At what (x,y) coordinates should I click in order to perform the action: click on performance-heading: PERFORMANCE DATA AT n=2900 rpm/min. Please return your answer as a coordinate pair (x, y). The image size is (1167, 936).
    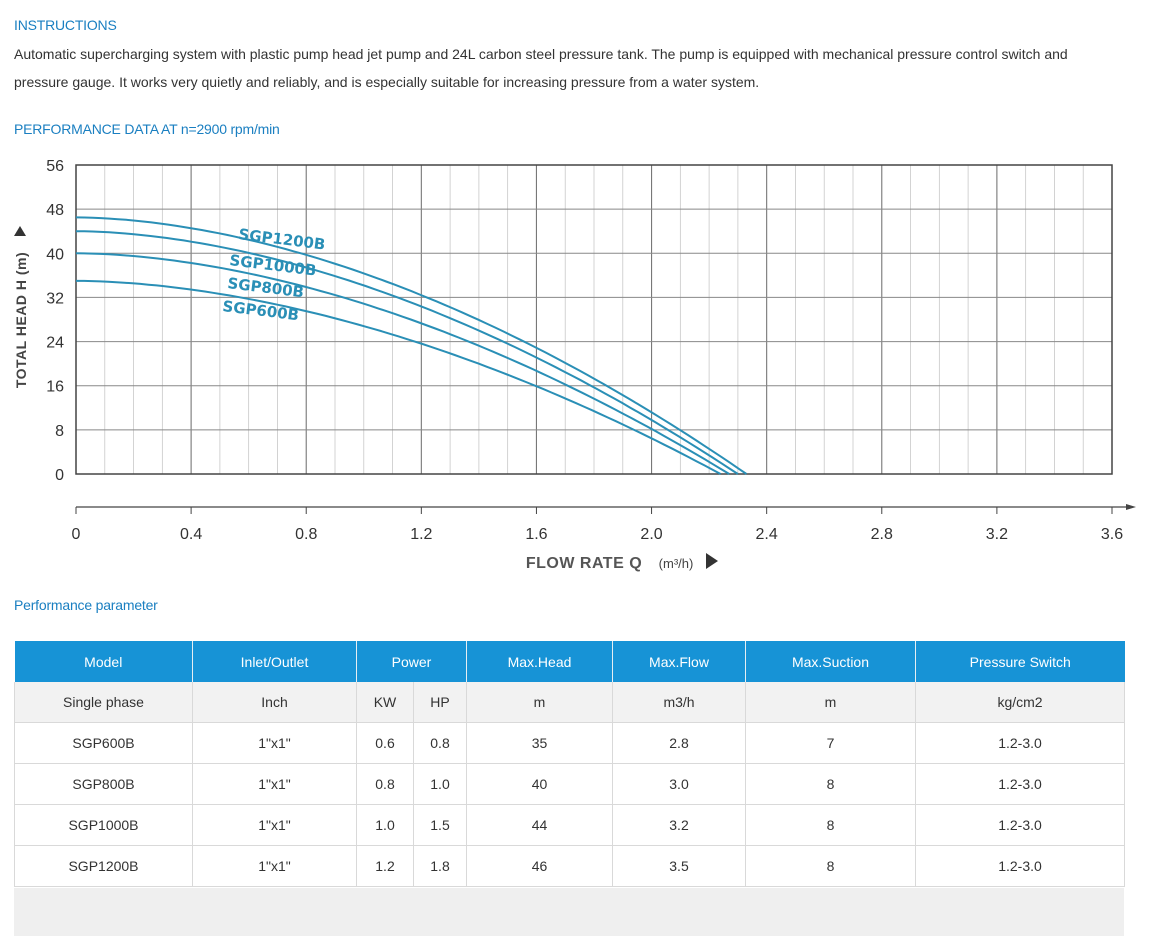
    Looking at the image, I should click on (147, 129).